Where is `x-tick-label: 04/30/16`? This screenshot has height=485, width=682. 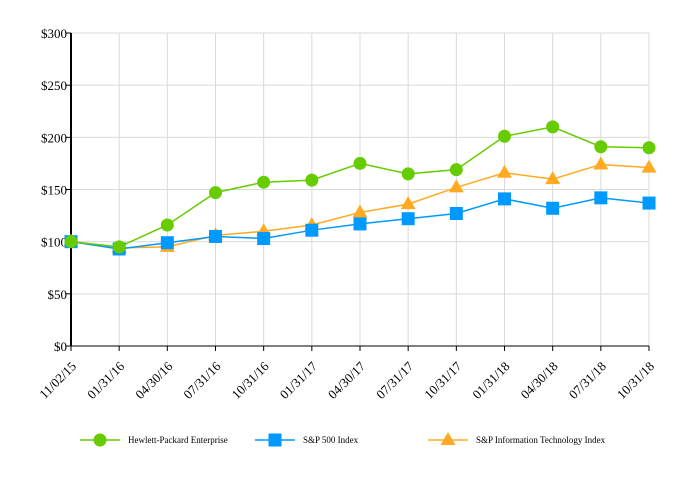 x-tick-label: 04/30/16 is located at coordinates (154, 380).